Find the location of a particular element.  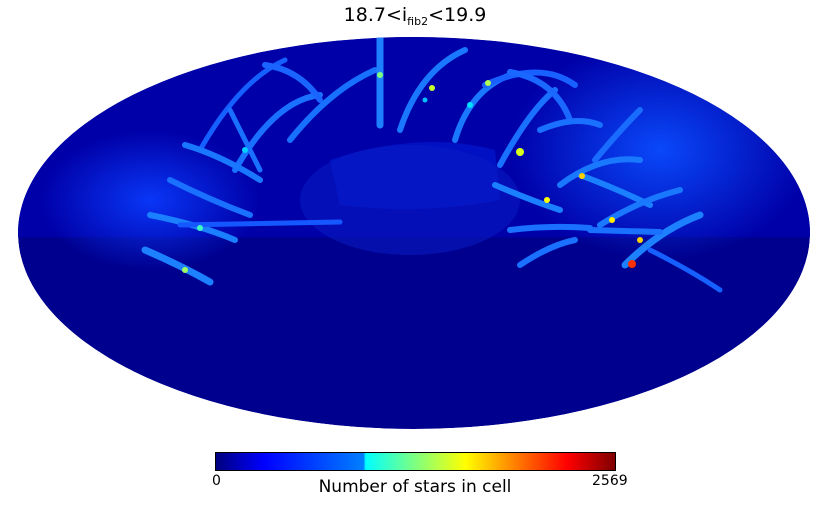

colorbar-label: Number of stars in cell is located at coordinates (415, 487).